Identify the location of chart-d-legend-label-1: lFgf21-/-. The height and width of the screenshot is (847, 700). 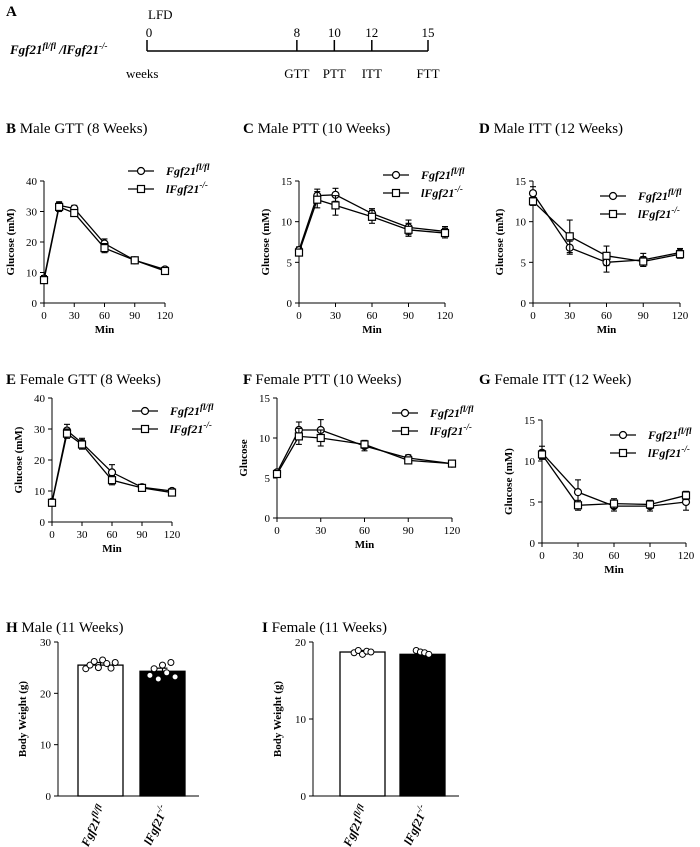
(659, 213).